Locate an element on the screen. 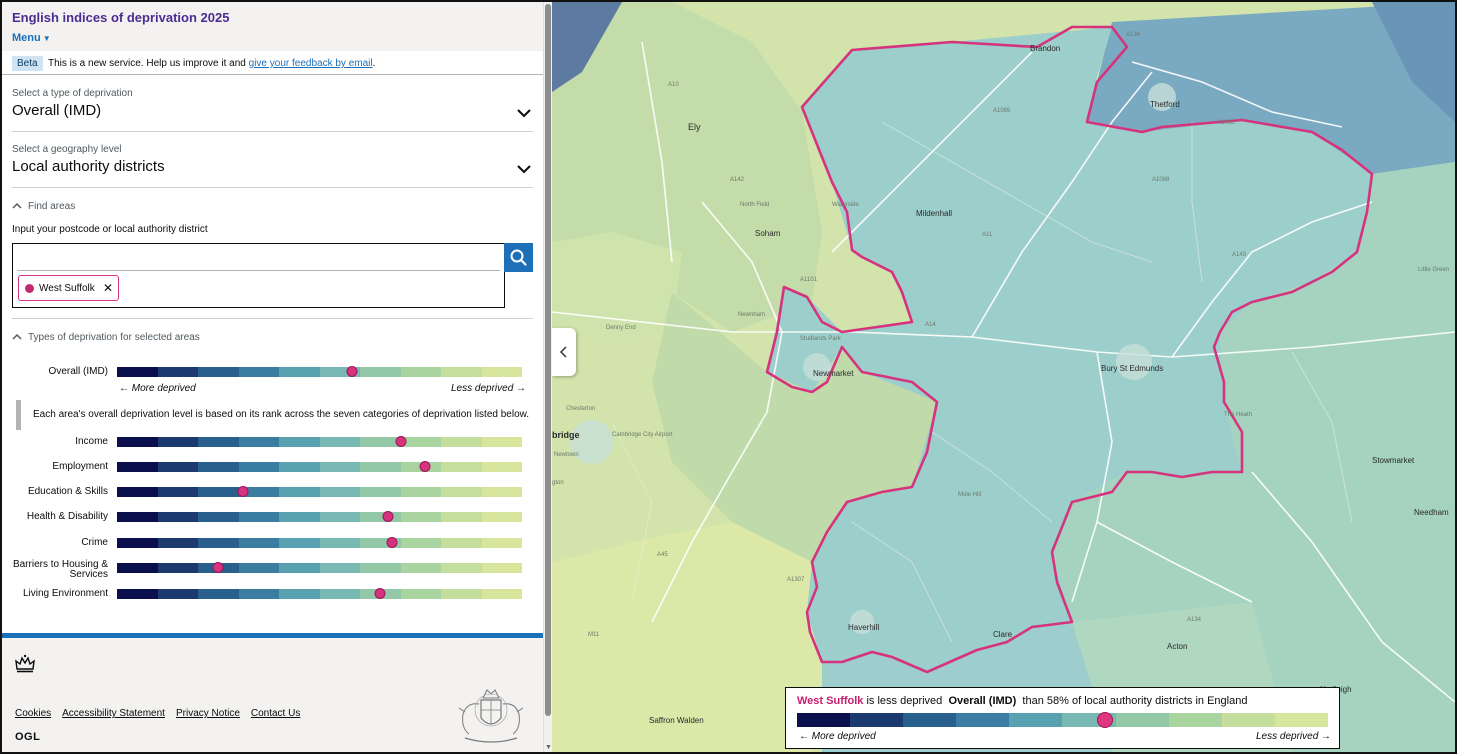 The image size is (1457, 754). footer-link-privacy: Privacy Notice is located at coordinates (207, 713).